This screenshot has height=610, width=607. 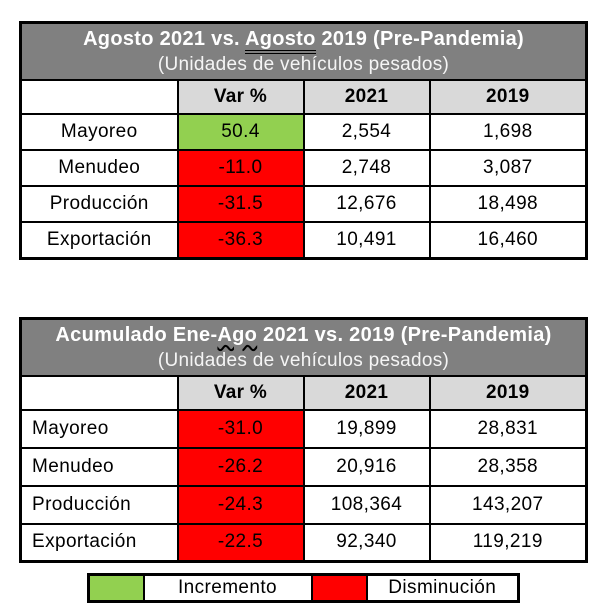 I want to click on table2-header-var: Var %, so click(x=240, y=392).